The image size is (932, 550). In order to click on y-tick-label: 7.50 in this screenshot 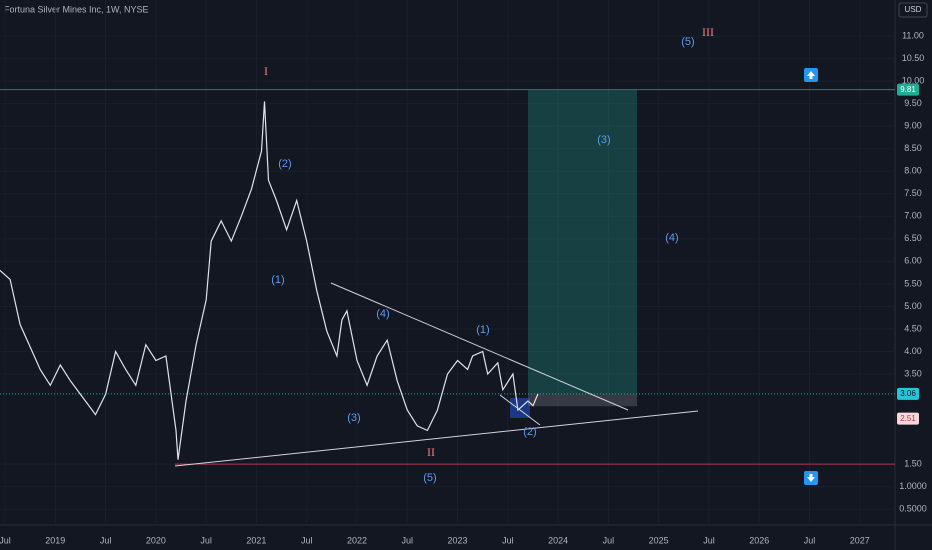, I will do `click(913, 193)`.